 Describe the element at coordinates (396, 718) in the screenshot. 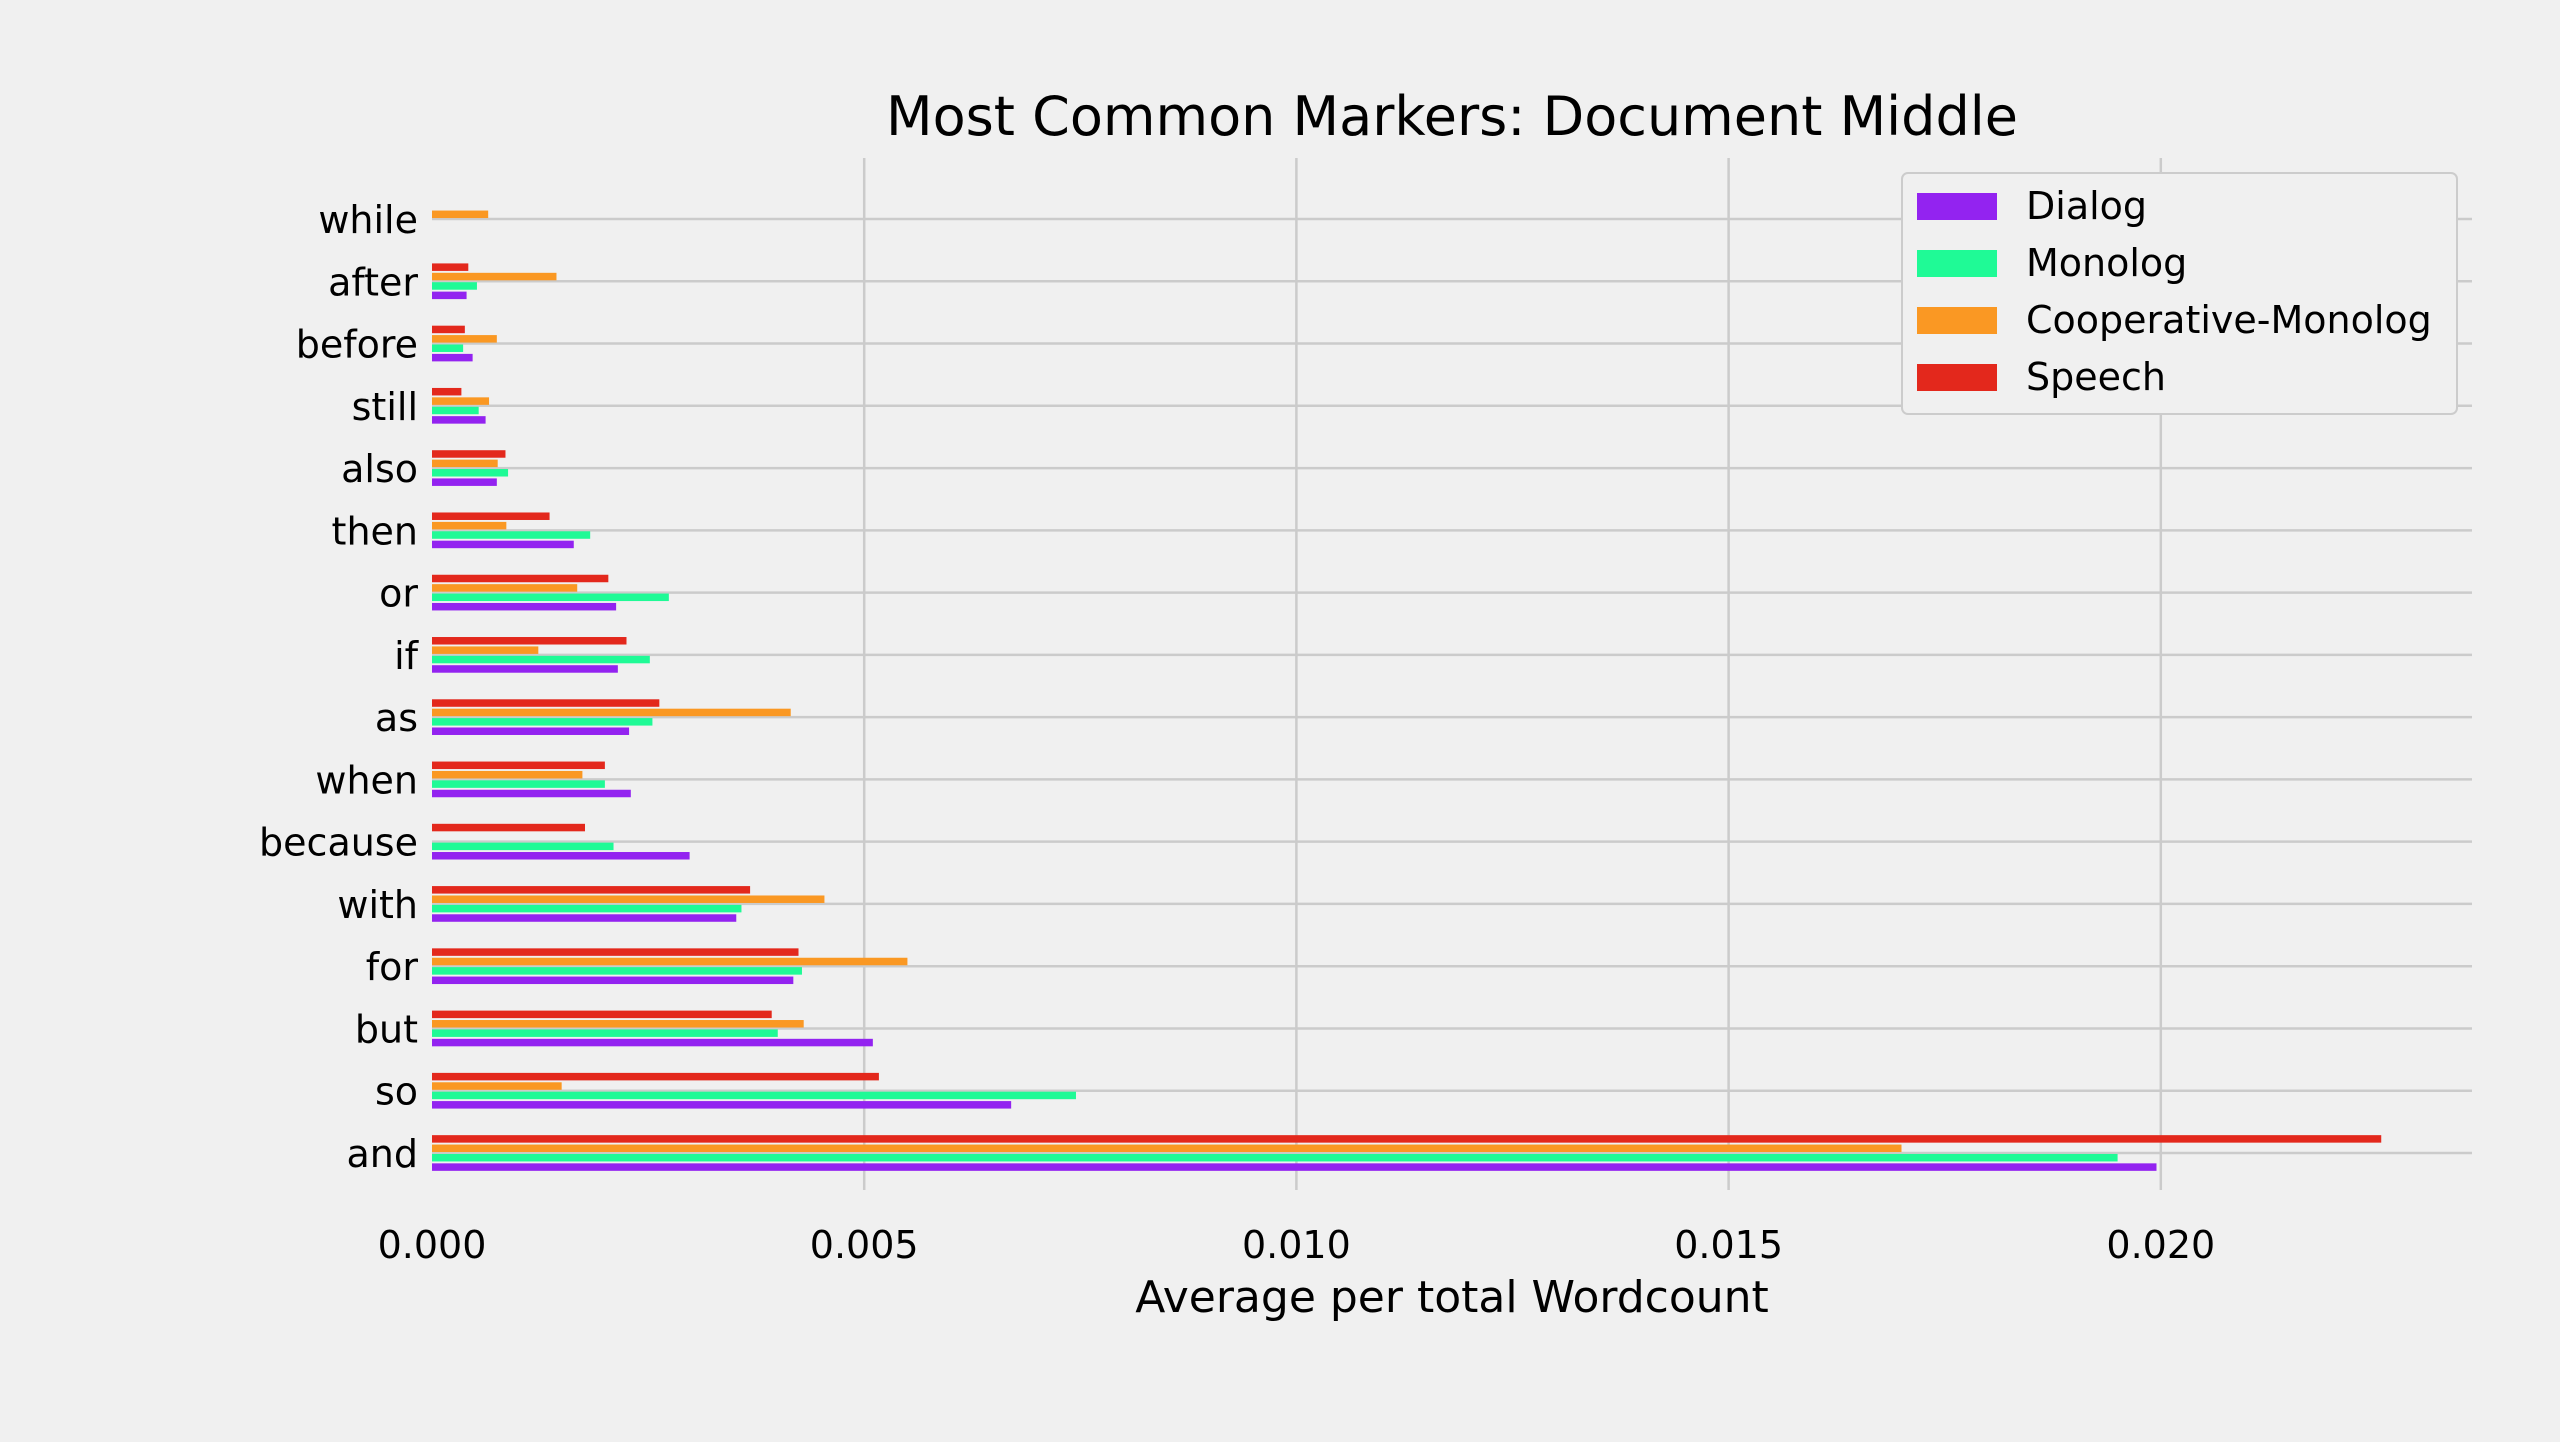

I see `y-tick-label: as` at that location.